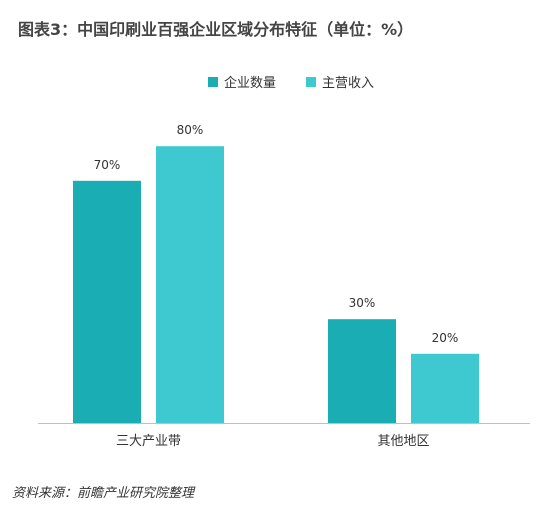  I want to click on category-label-2: 其他地区, so click(403, 441).